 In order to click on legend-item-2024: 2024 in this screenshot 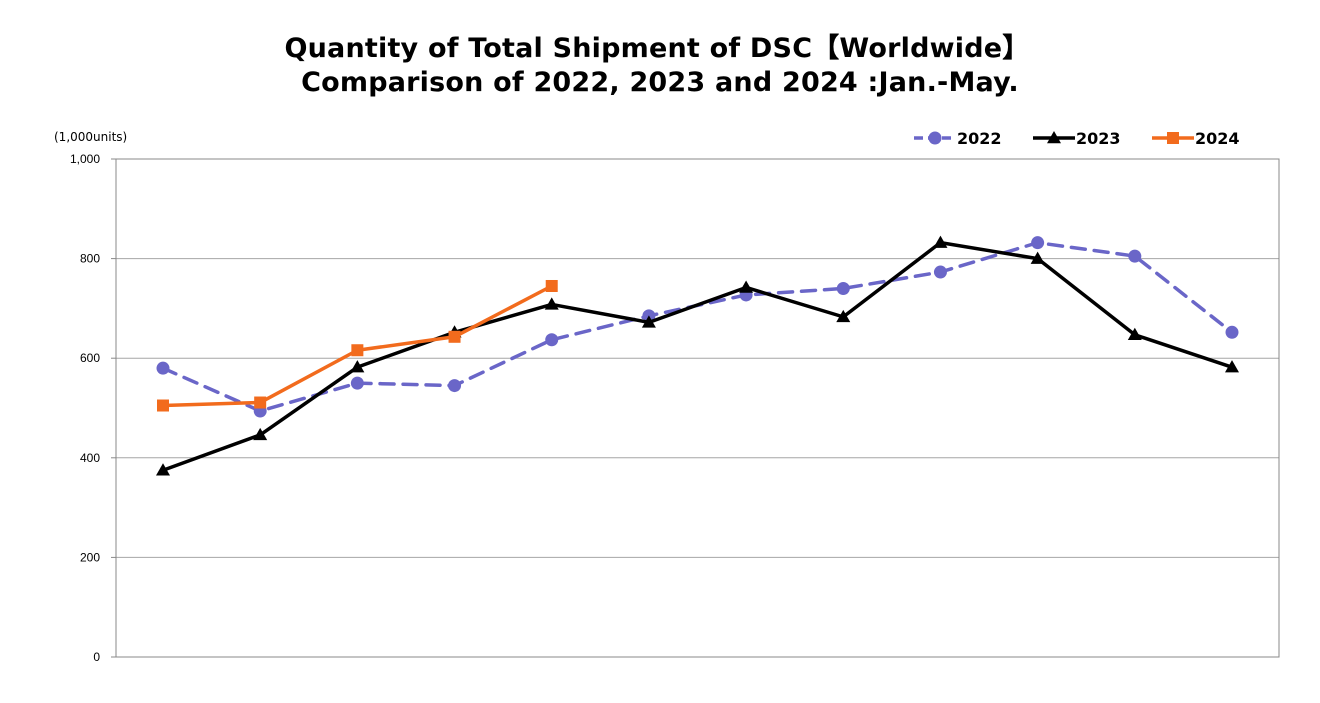, I will do `click(1196, 138)`.